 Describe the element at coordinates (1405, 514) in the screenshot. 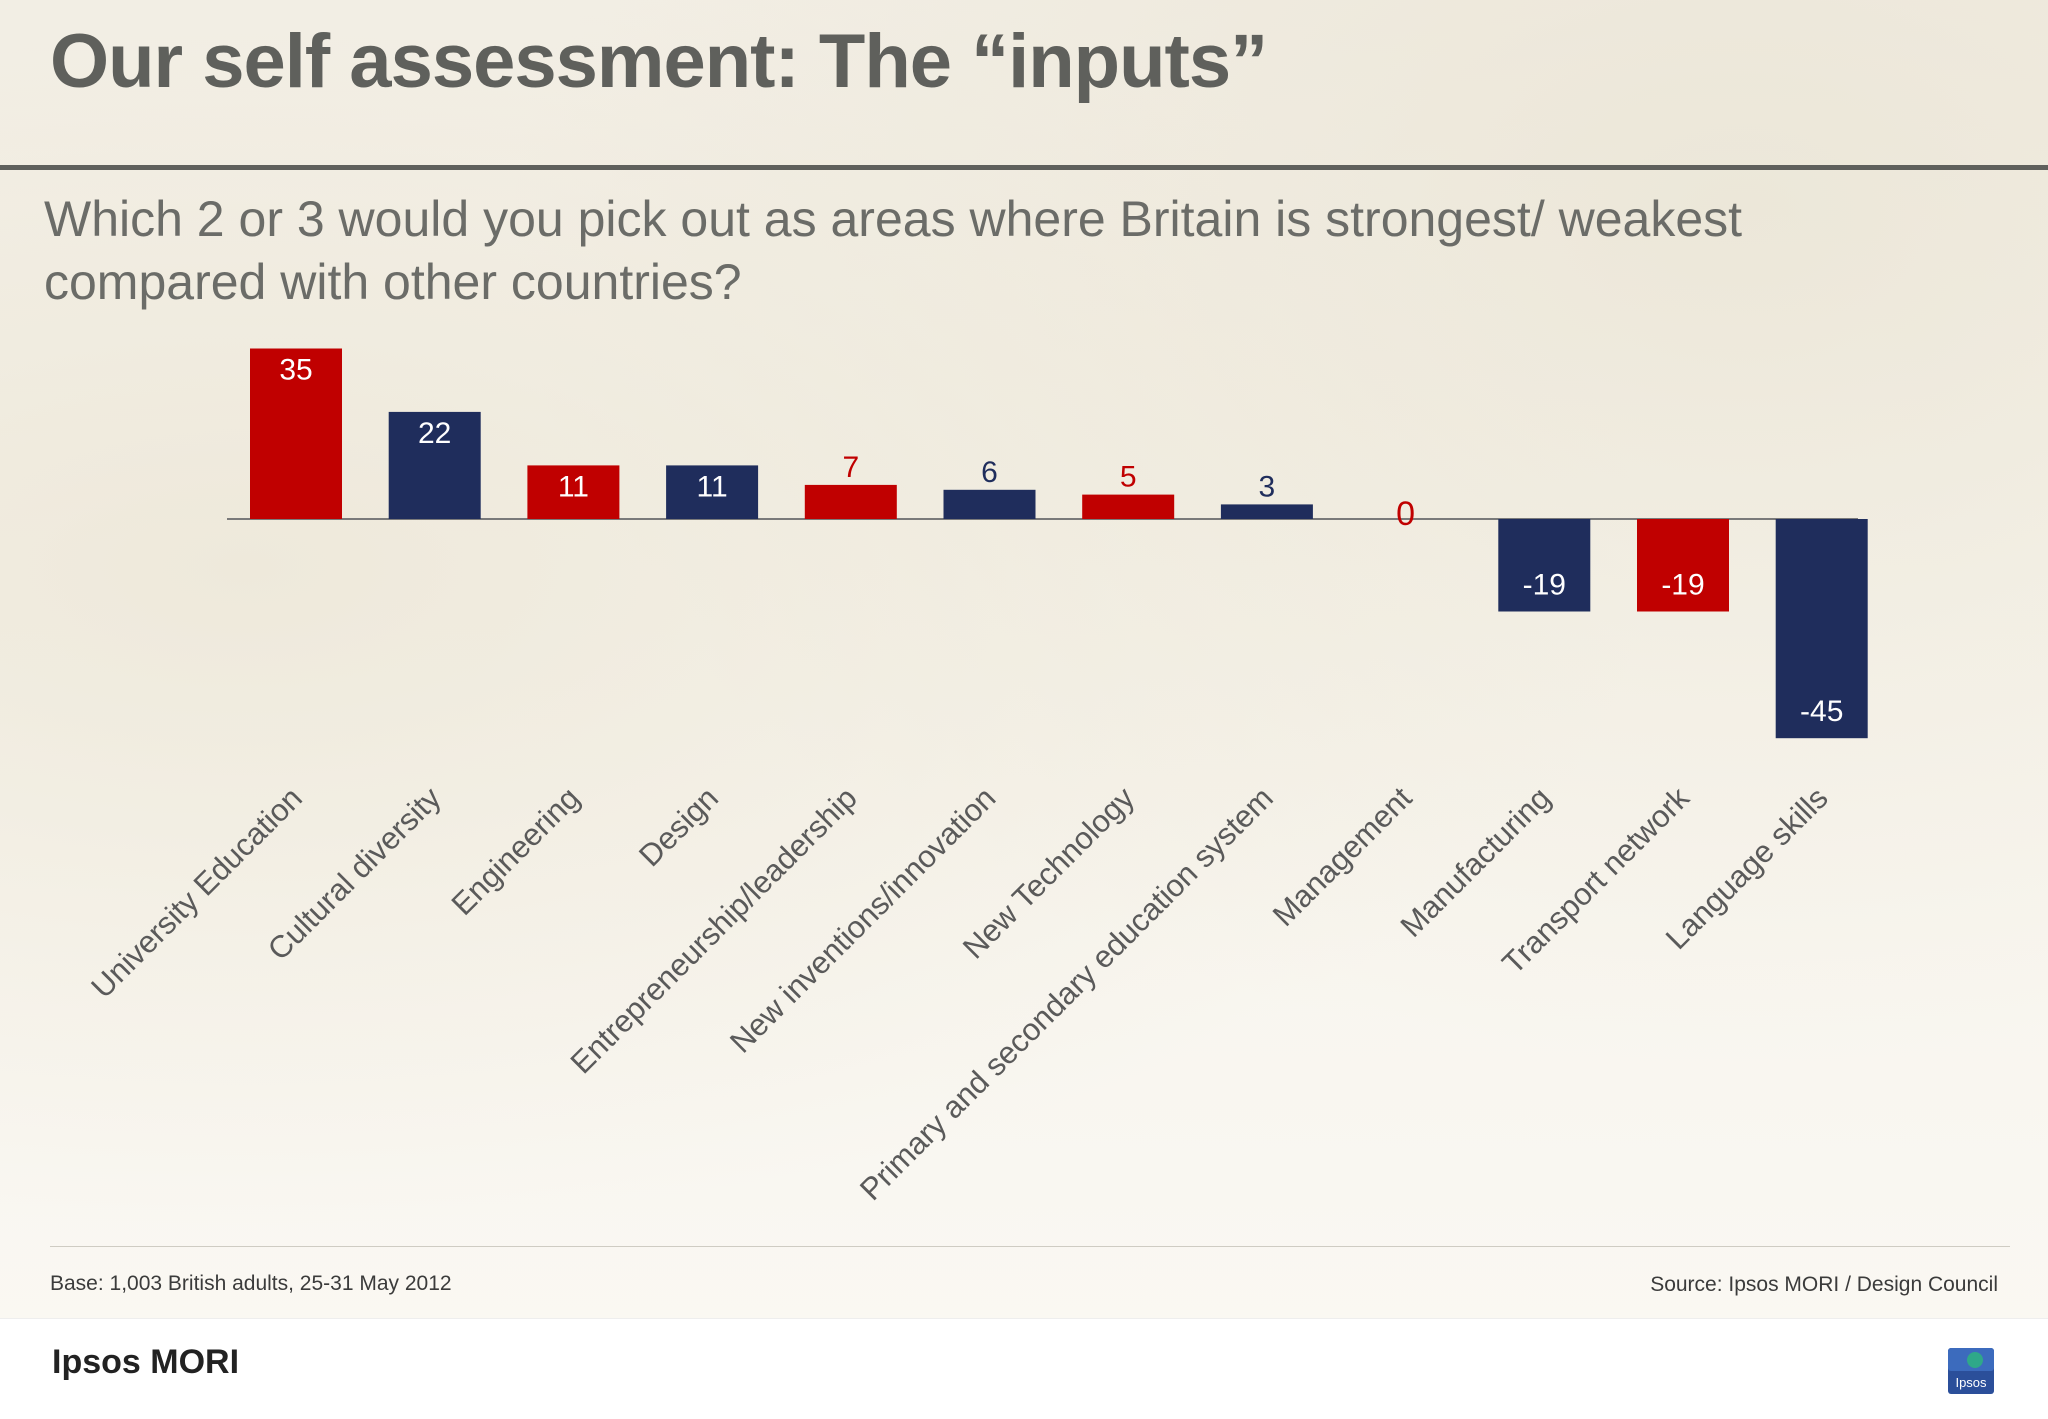

I see `data-label: 0` at that location.